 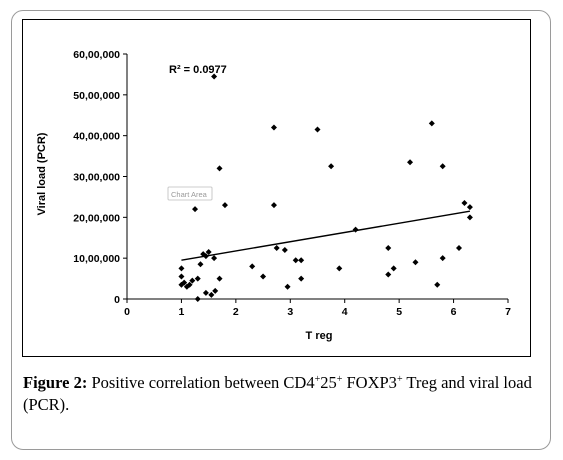 What do you see at coordinates (201, 382) in the screenshot?
I see `caption-text-1: Positive correlation between CD4` at bounding box center [201, 382].